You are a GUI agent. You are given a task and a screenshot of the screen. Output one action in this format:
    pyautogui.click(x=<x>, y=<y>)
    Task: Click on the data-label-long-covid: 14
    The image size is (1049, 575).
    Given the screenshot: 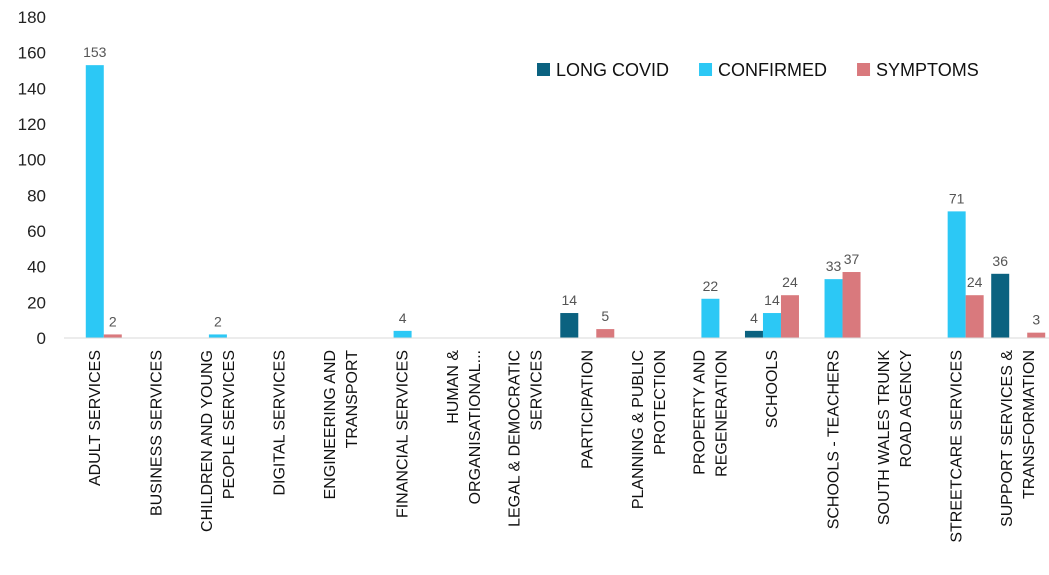 What is the action you would take?
    pyautogui.click(x=569, y=300)
    